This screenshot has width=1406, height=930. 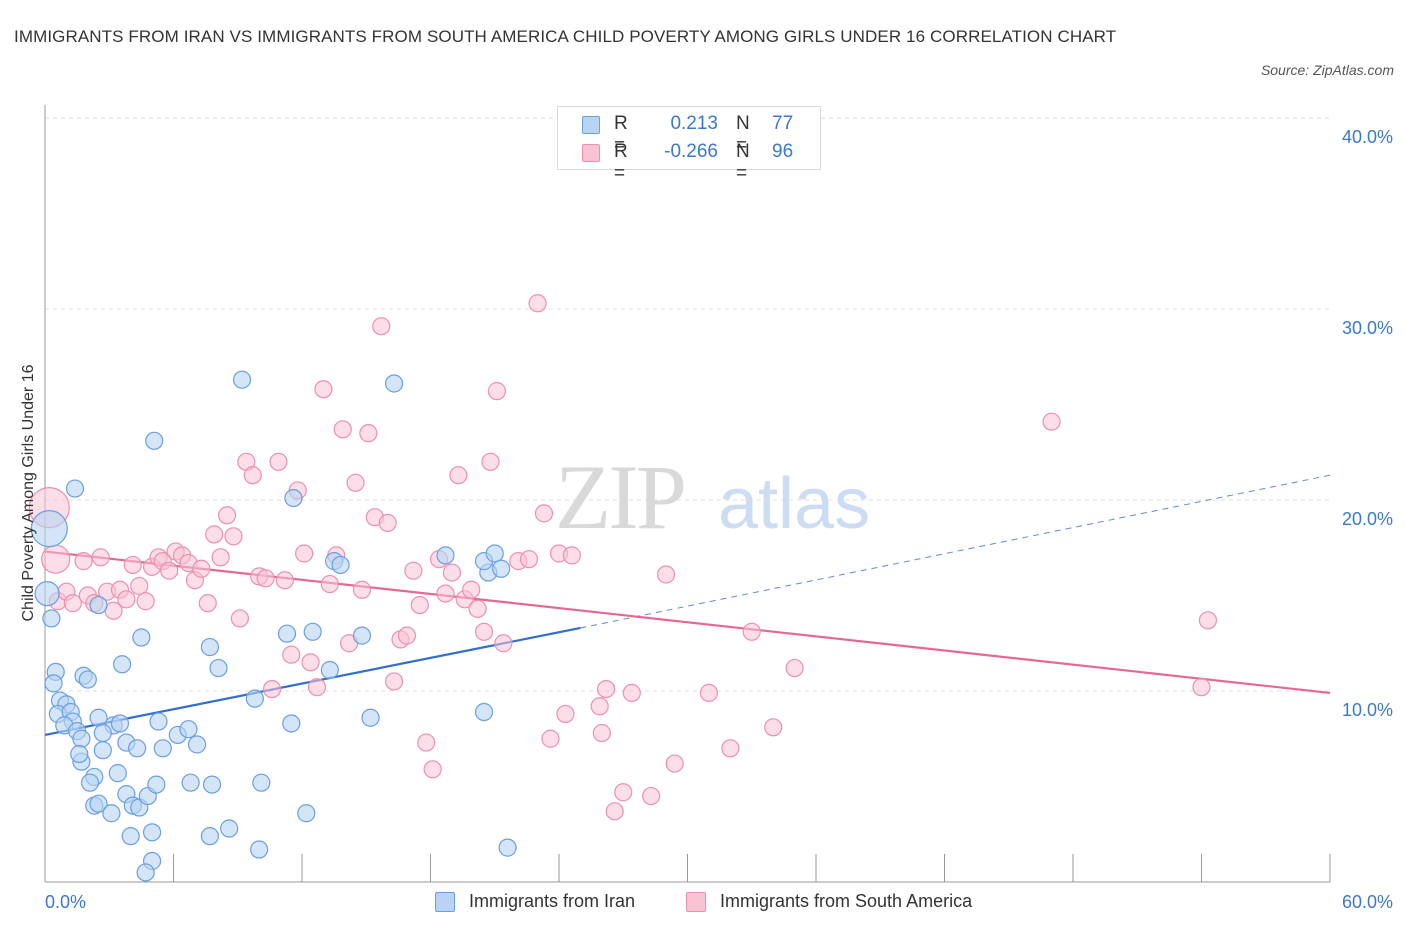 What do you see at coordinates (719, 902) in the screenshot?
I see `x-tick-labels: 0.0% 60.0%` at bounding box center [719, 902].